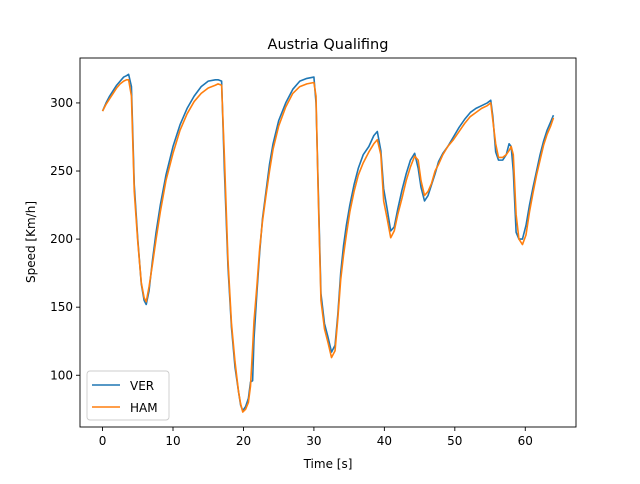  Describe the element at coordinates (328, 464) in the screenshot. I see `x-axis-label: Time [s]` at that location.